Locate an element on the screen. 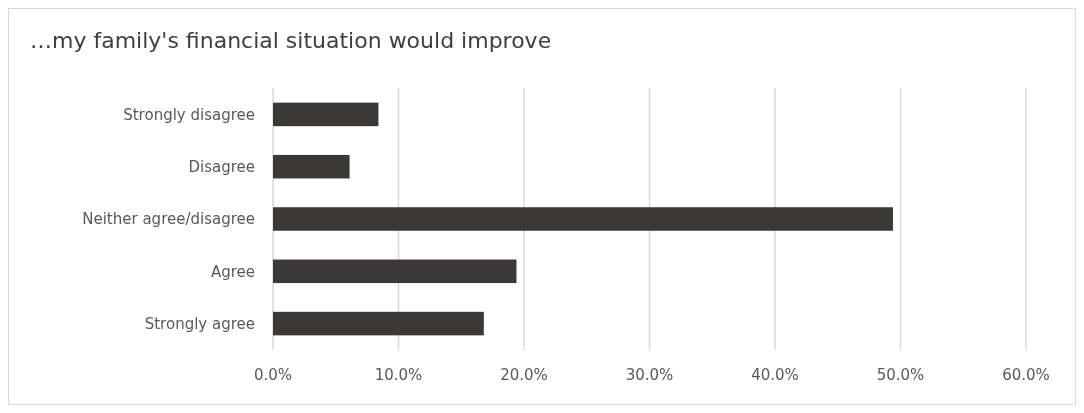 The width and height of the screenshot is (1084, 413). y-tick-label: Strongly agree is located at coordinates (199, 323).